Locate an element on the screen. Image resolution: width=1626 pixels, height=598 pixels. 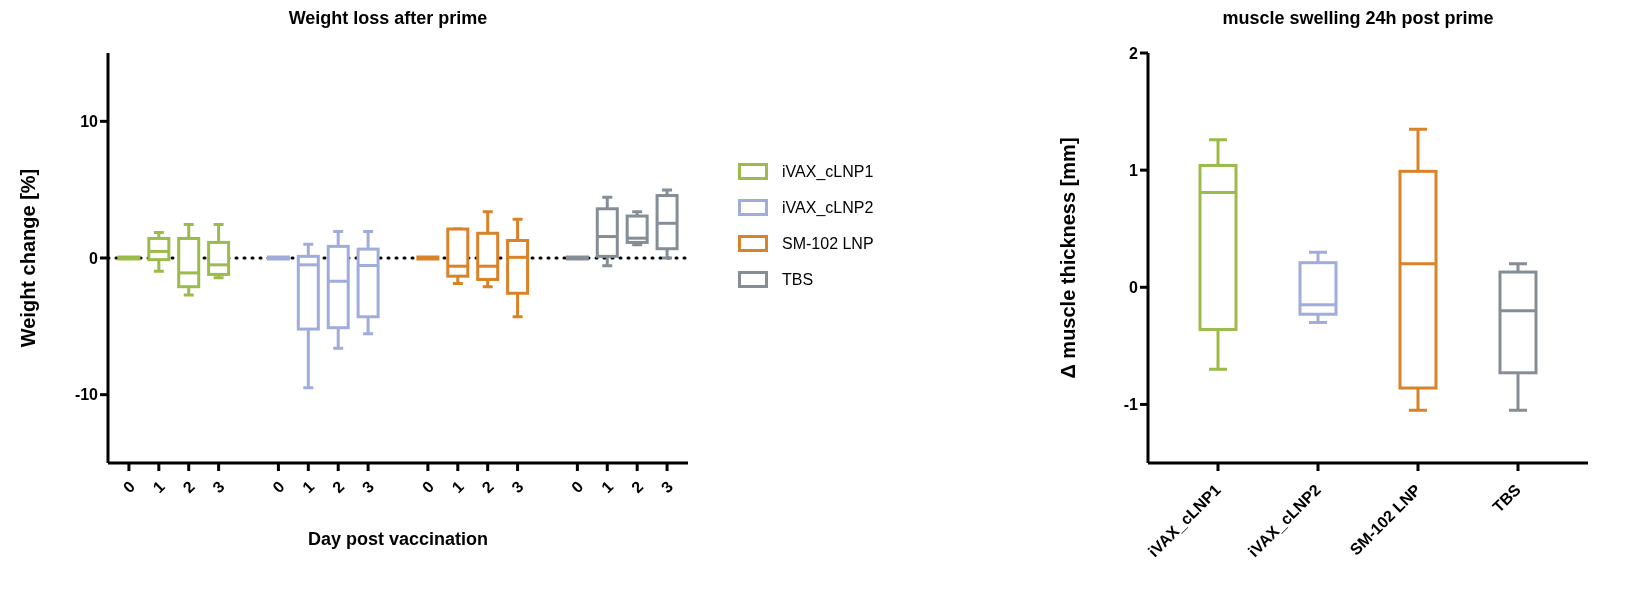
chart-title: Weight loss after prime is located at coordinates (387, 18).